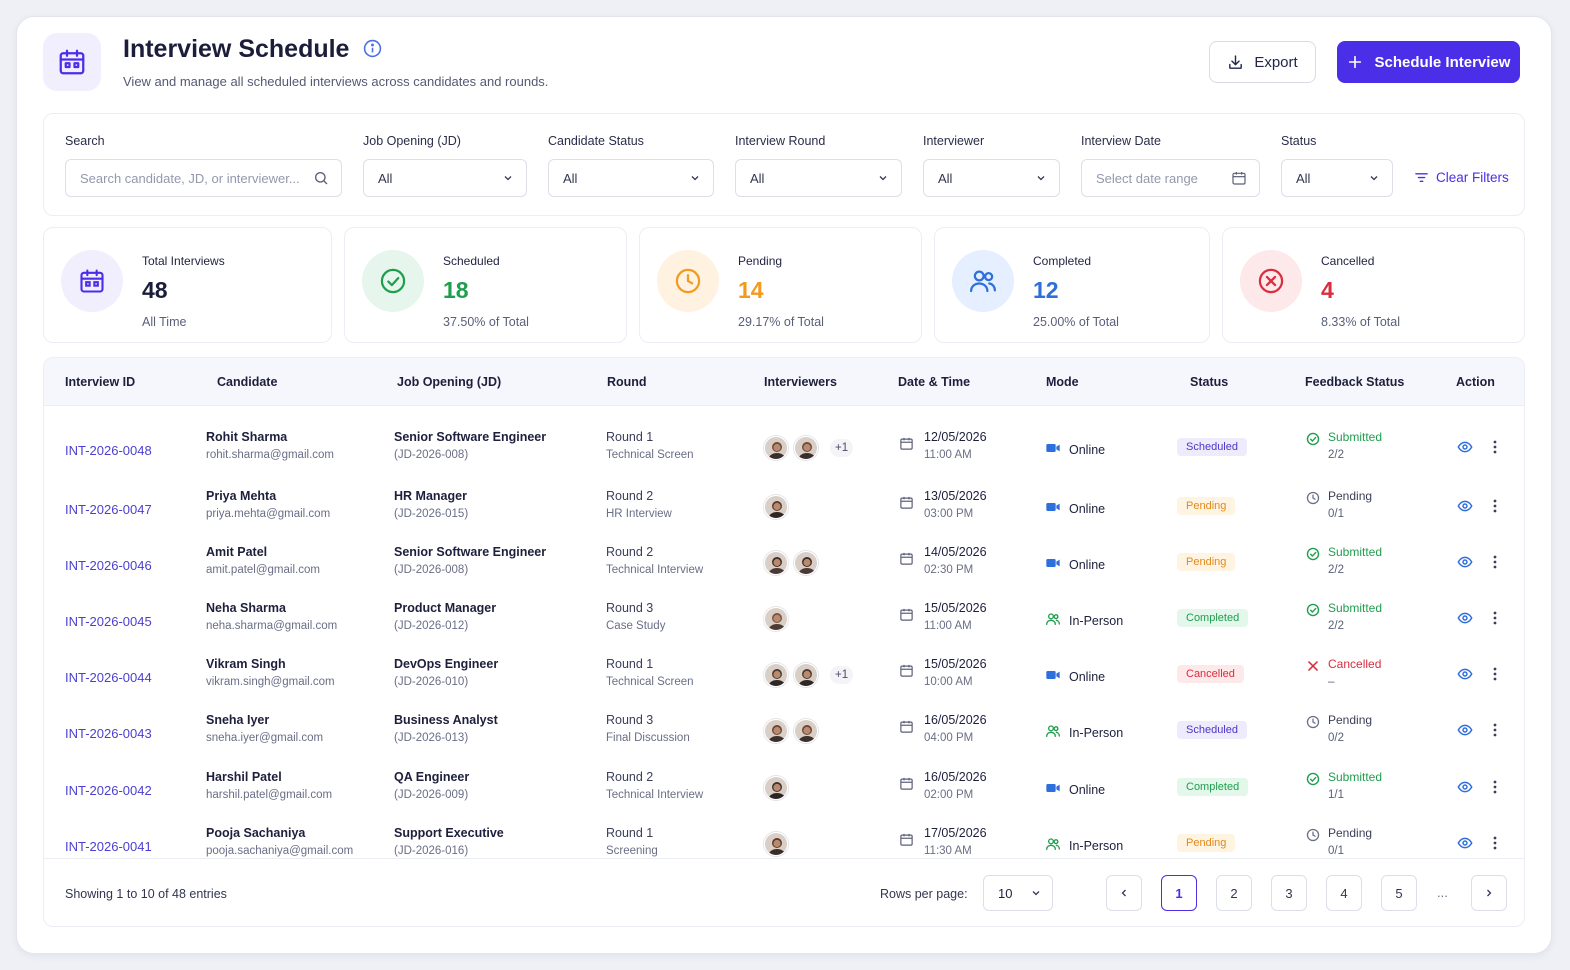 The image size is (1570, 970). What do you see at coordinates (470, 552) in the screenshot?
I see `job-title: Senior Software Engineer` at bounding box center [470, 552].